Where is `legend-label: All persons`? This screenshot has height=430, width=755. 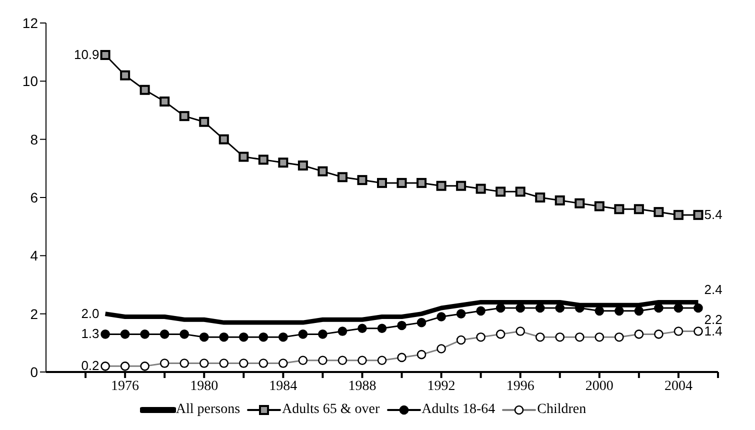 legend-label: All persons is located at coordinates (208, 410).